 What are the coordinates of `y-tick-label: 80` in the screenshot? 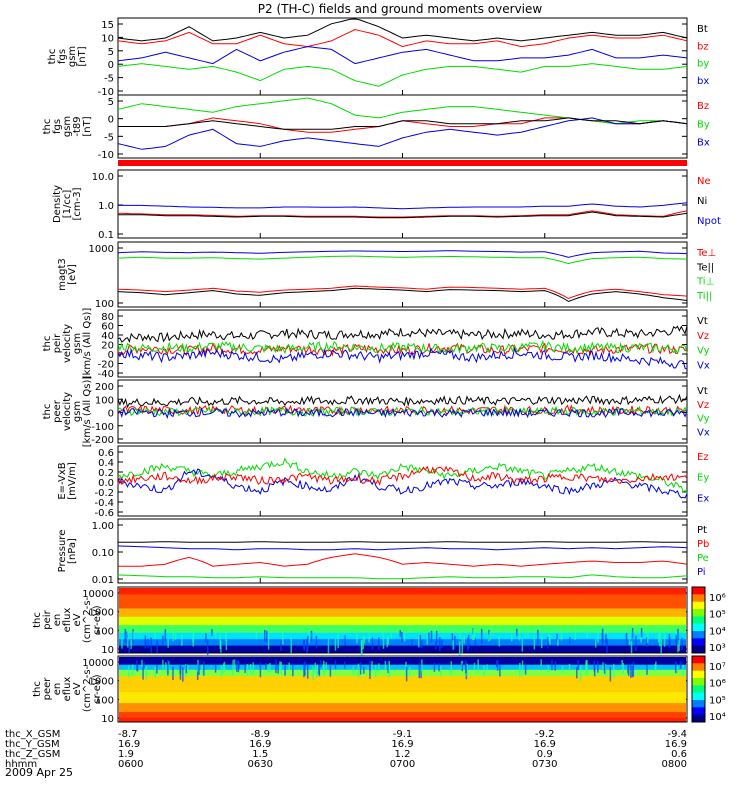 It's located at (107, 317).